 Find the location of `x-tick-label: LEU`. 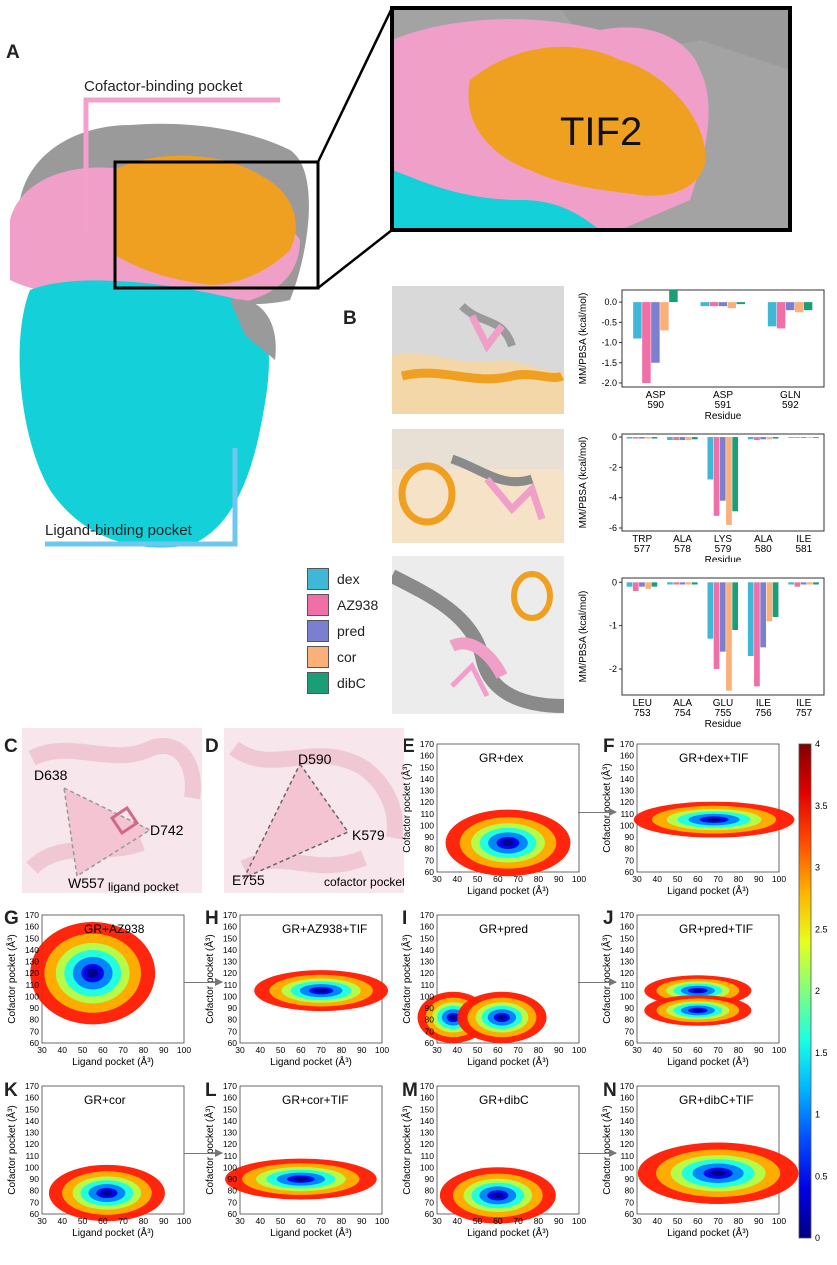

x-tick-label: LEU is located at coordinates (641, 703).